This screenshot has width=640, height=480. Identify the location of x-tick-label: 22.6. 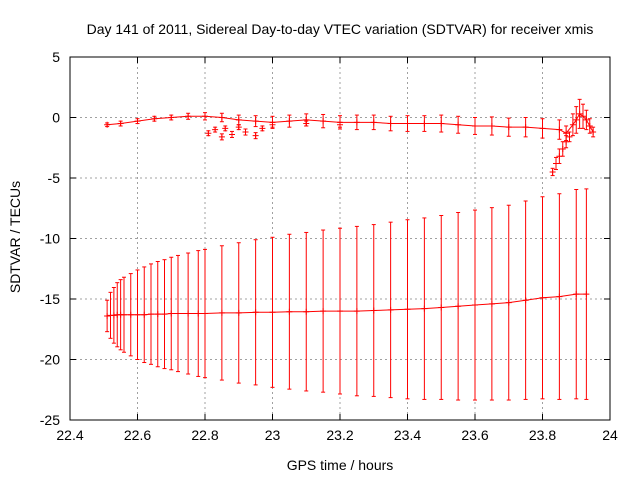
(137, 435).